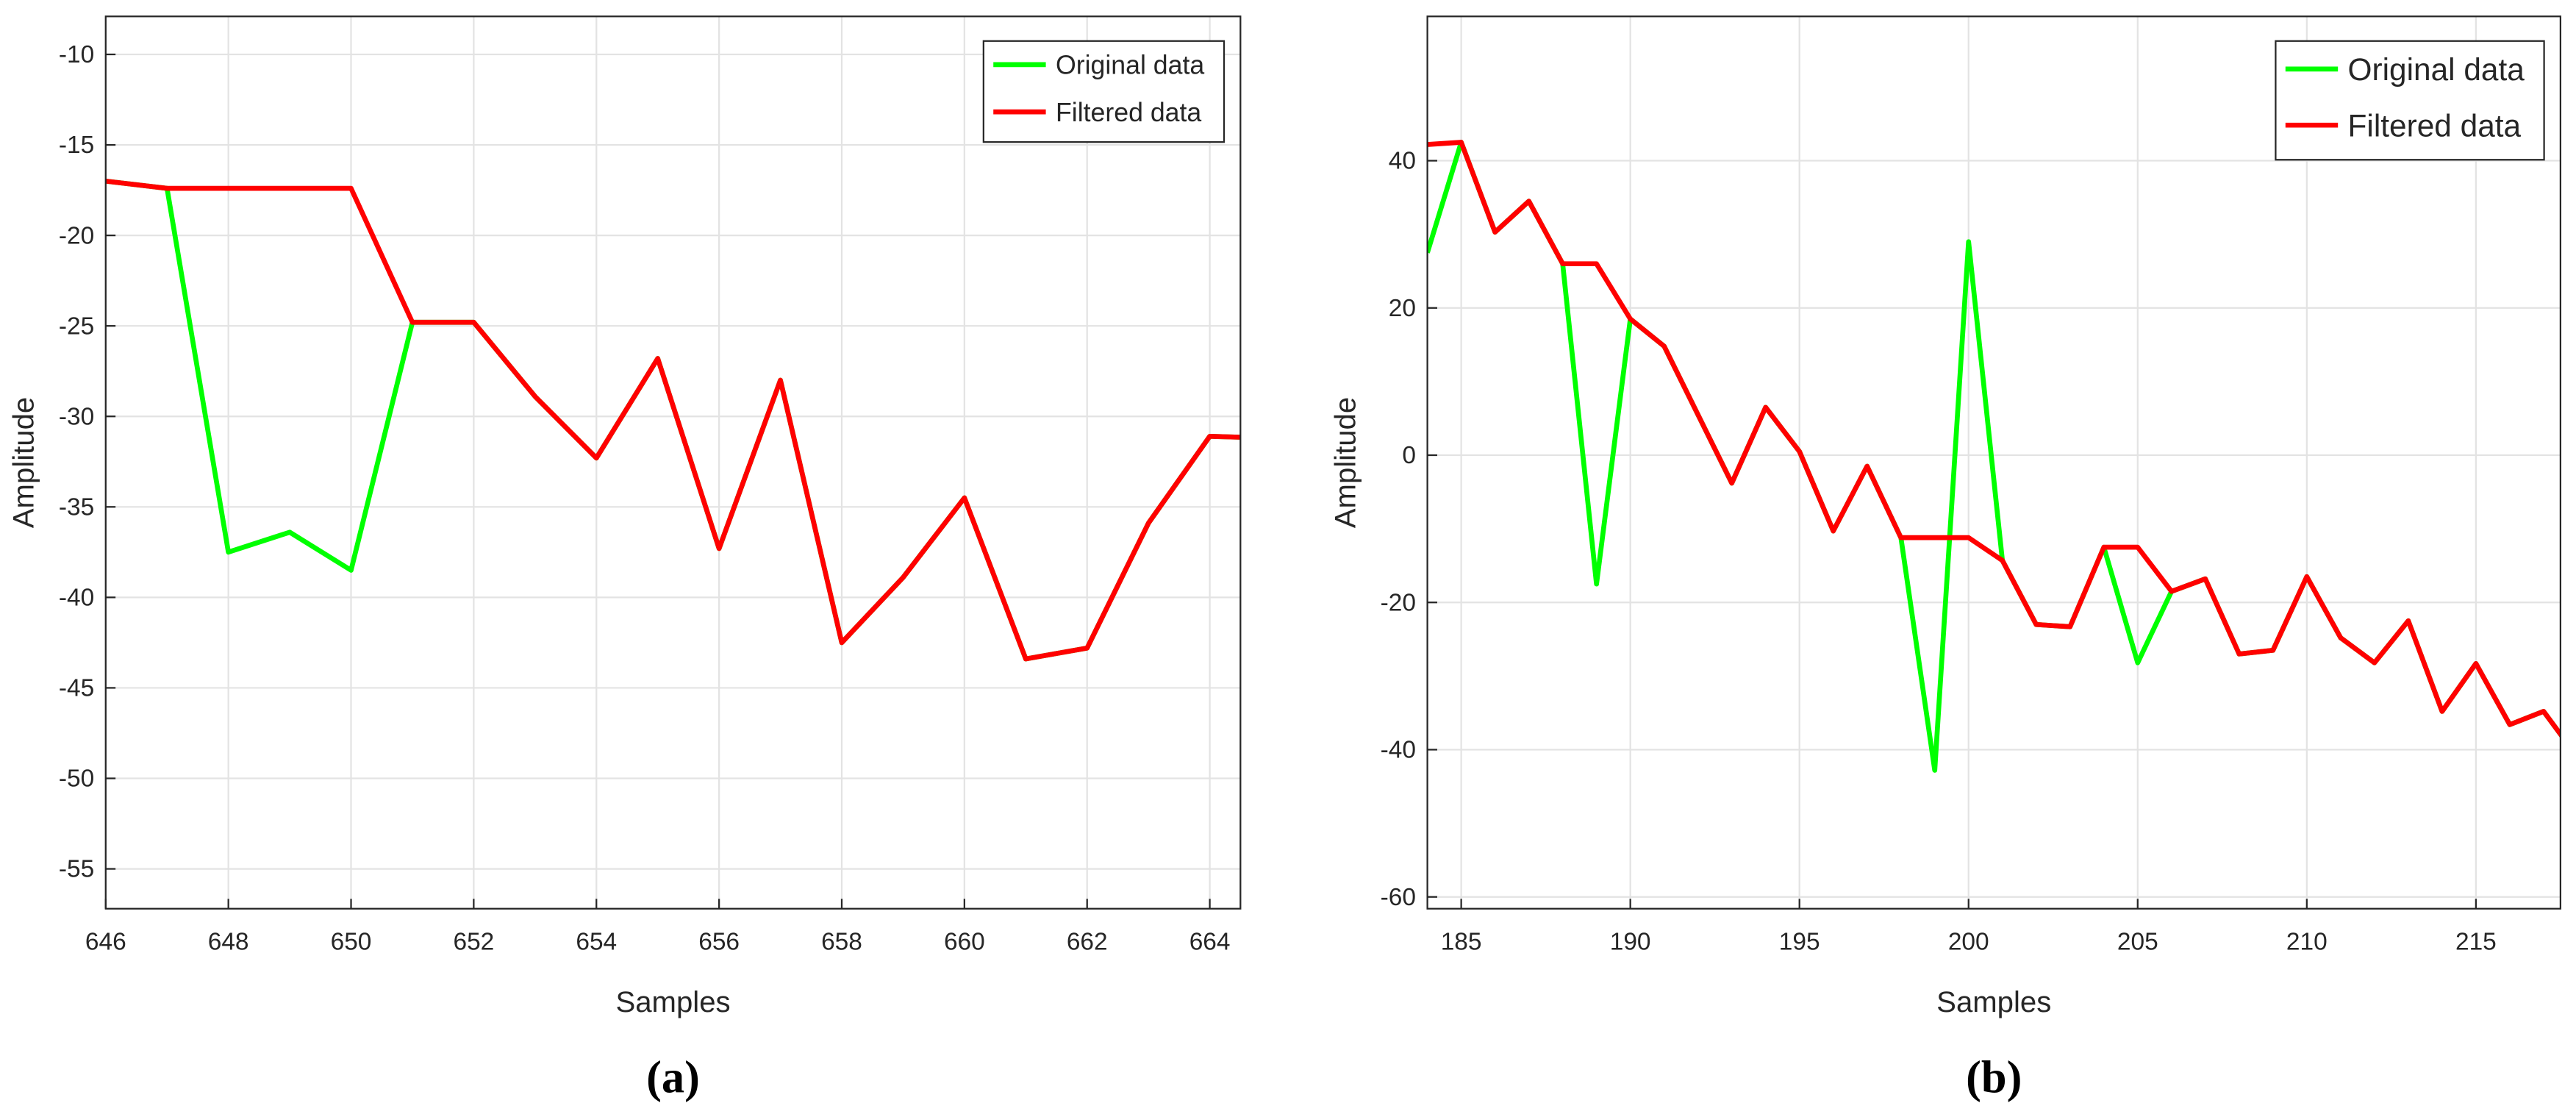  I want to click on x-tick-label: 190, so click(1631, 941).